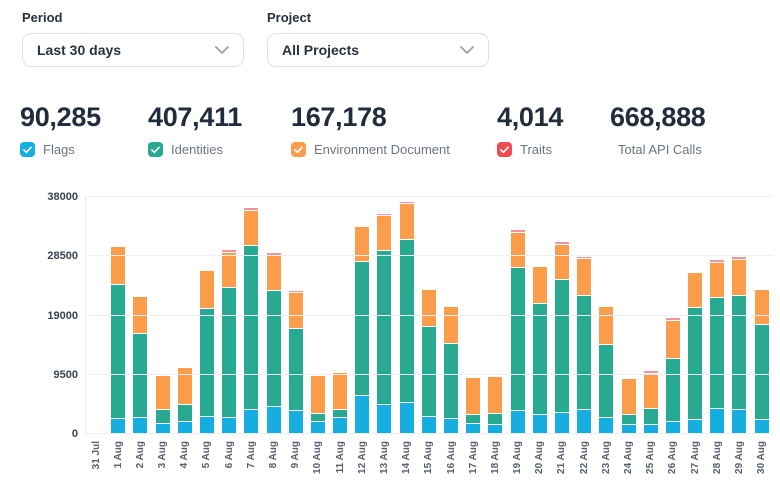 This screenshot has height=501, width=780. What do you see at coordinates (42, 17) in the screenshot?
I see `period-label: Period` at bounding box center [42, 17].